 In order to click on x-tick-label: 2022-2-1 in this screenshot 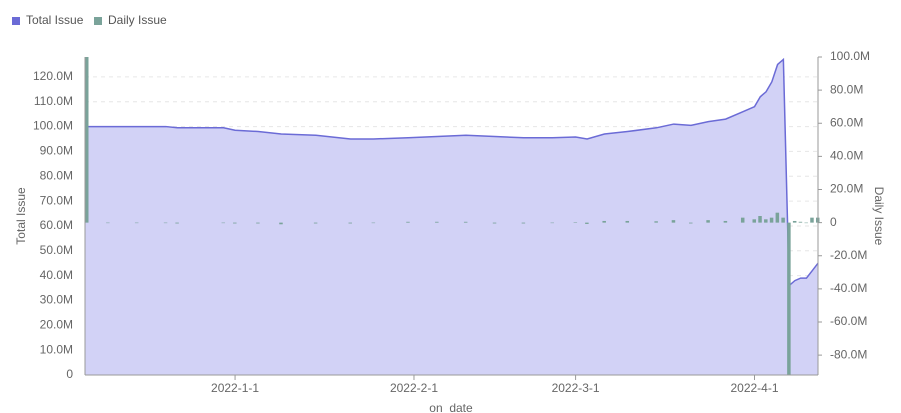, I will do `click(414, 388)`.